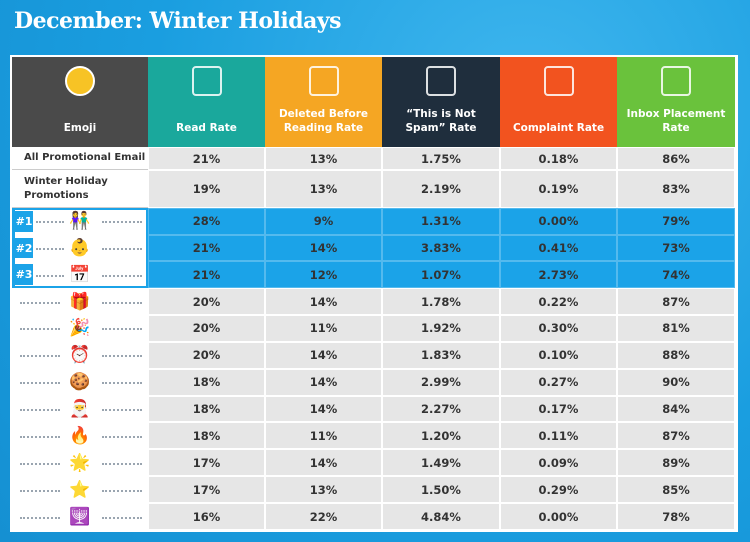 This screenshot has height=542, width=750. I want to click on column-header: Inbox Placement Rate, so click(676, 102).